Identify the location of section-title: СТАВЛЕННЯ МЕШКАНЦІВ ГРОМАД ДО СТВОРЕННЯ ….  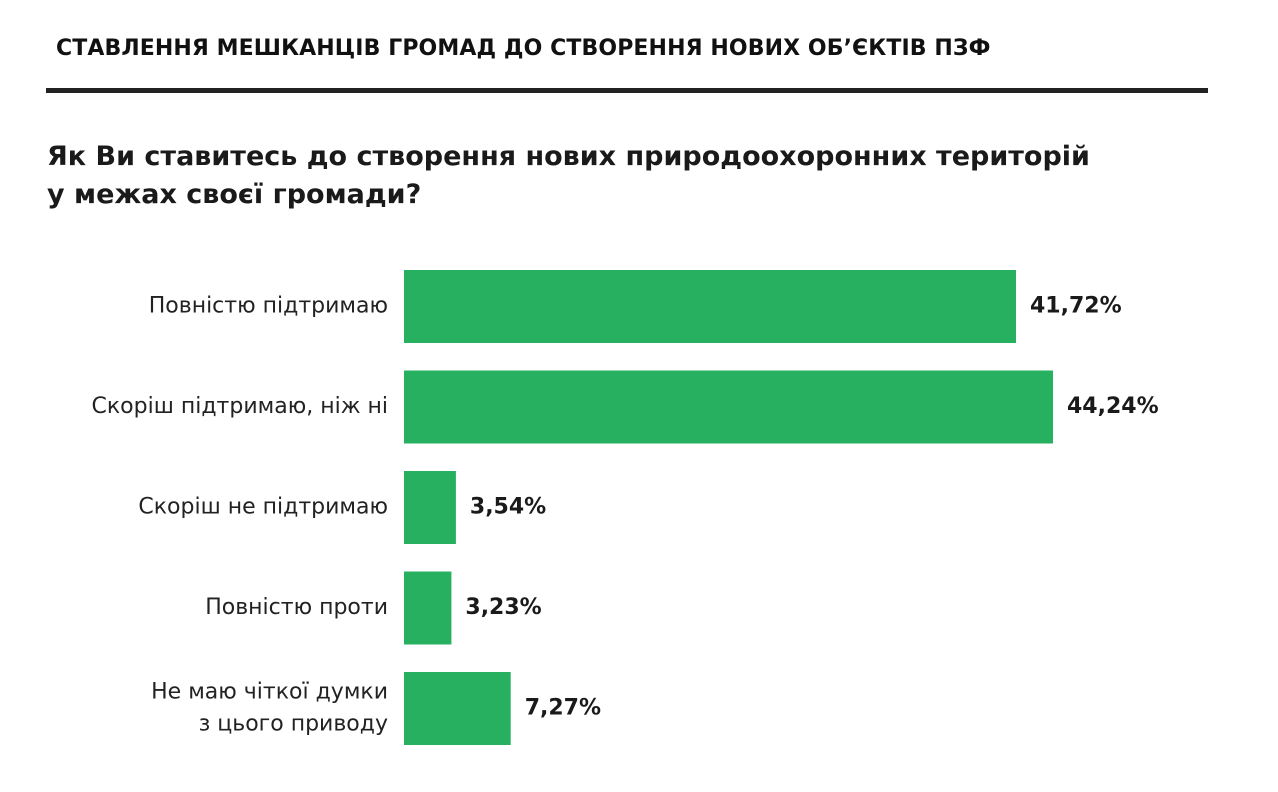
(523, 48).